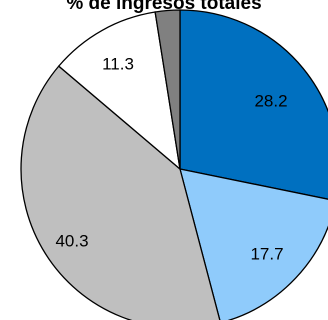 The width and height of the screenshot is (328, 320). Describe the element at coordinates (266, 253) in the screenshot. I see `slice-label-2: 17.7` at that location.